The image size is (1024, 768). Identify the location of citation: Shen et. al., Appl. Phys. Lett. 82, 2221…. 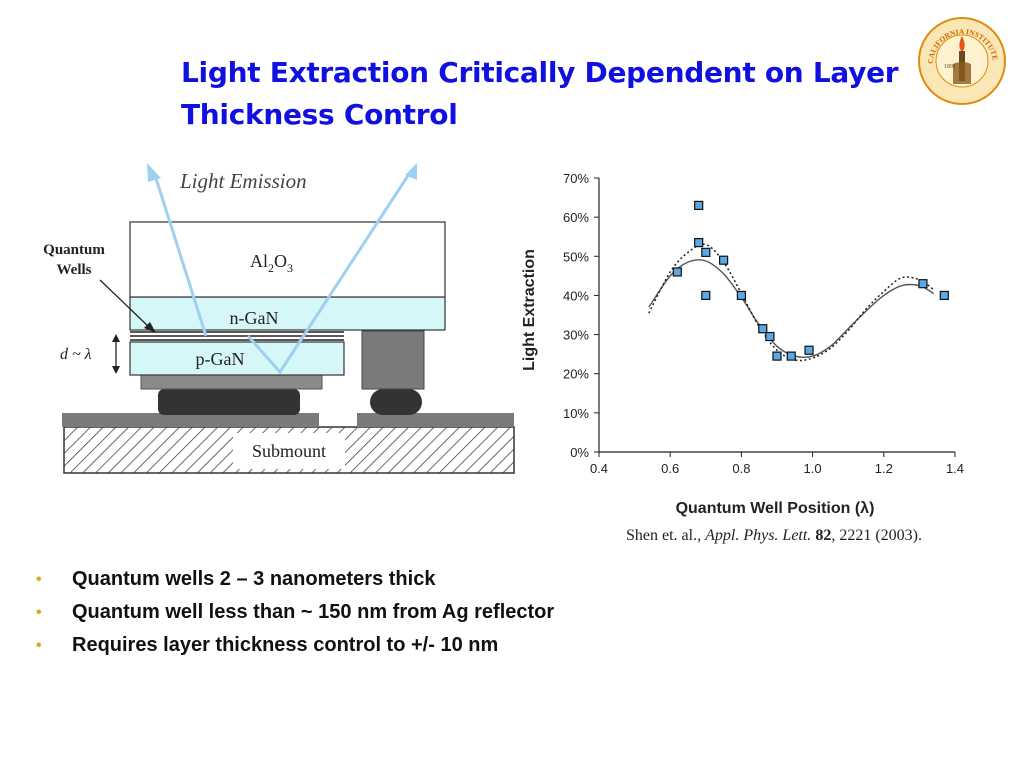
(774, 536).